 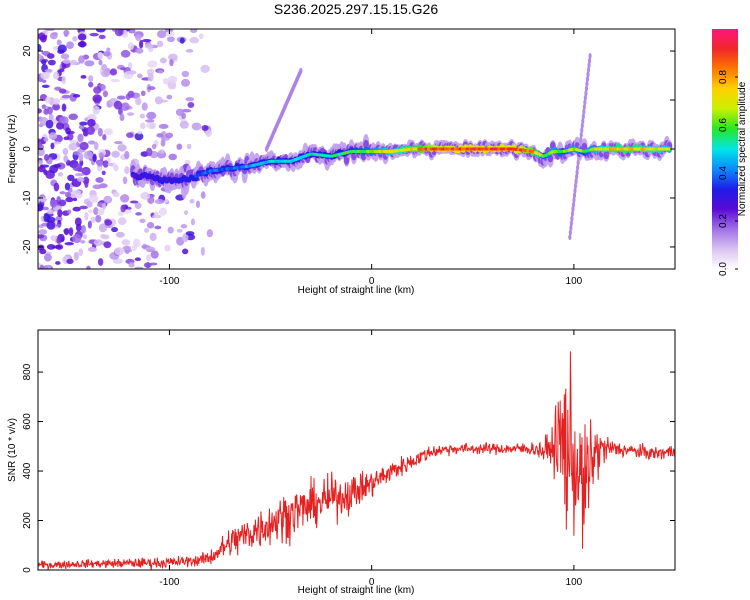 I want to click on colorbar-ticks: 0.0 0.2 0.4 0.6 0.8, so click(x=728, y=173).